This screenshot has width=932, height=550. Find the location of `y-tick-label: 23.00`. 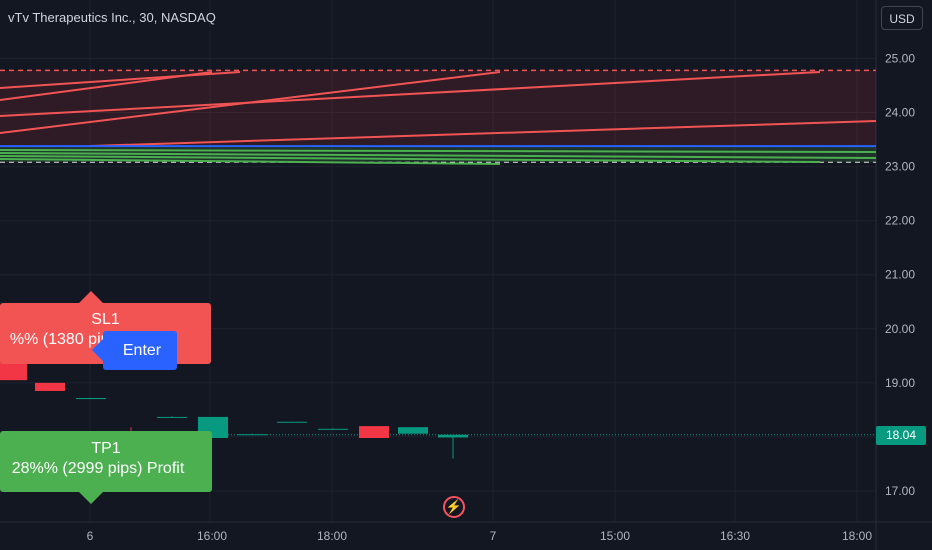

y-tick-label: 23.00 is located at coordinates (900, 167).